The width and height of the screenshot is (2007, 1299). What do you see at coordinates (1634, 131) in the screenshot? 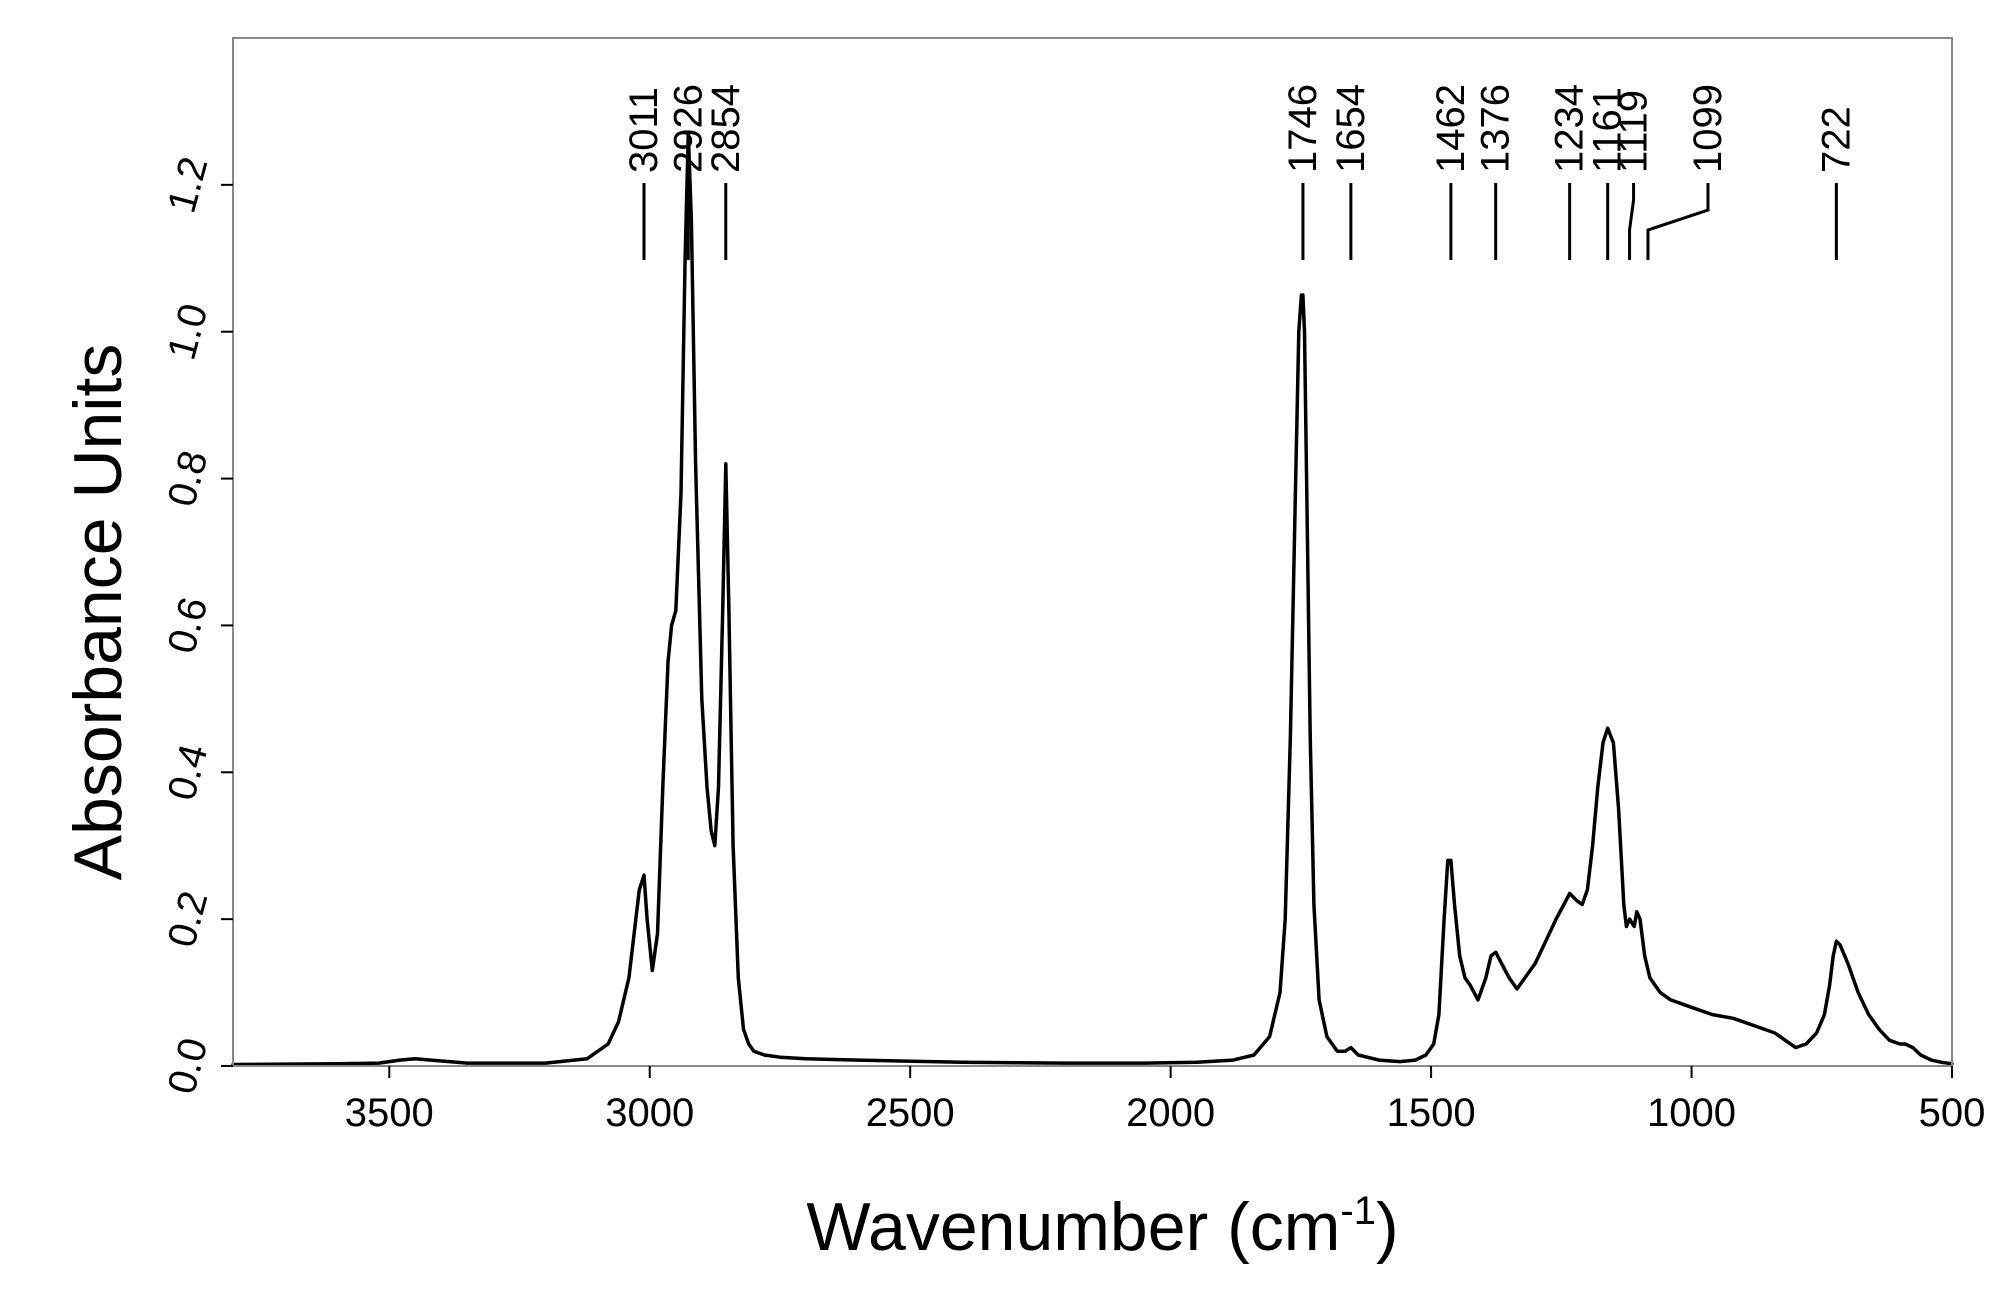
I see `peak-label: 1119` at bounding box center [1634, 131].